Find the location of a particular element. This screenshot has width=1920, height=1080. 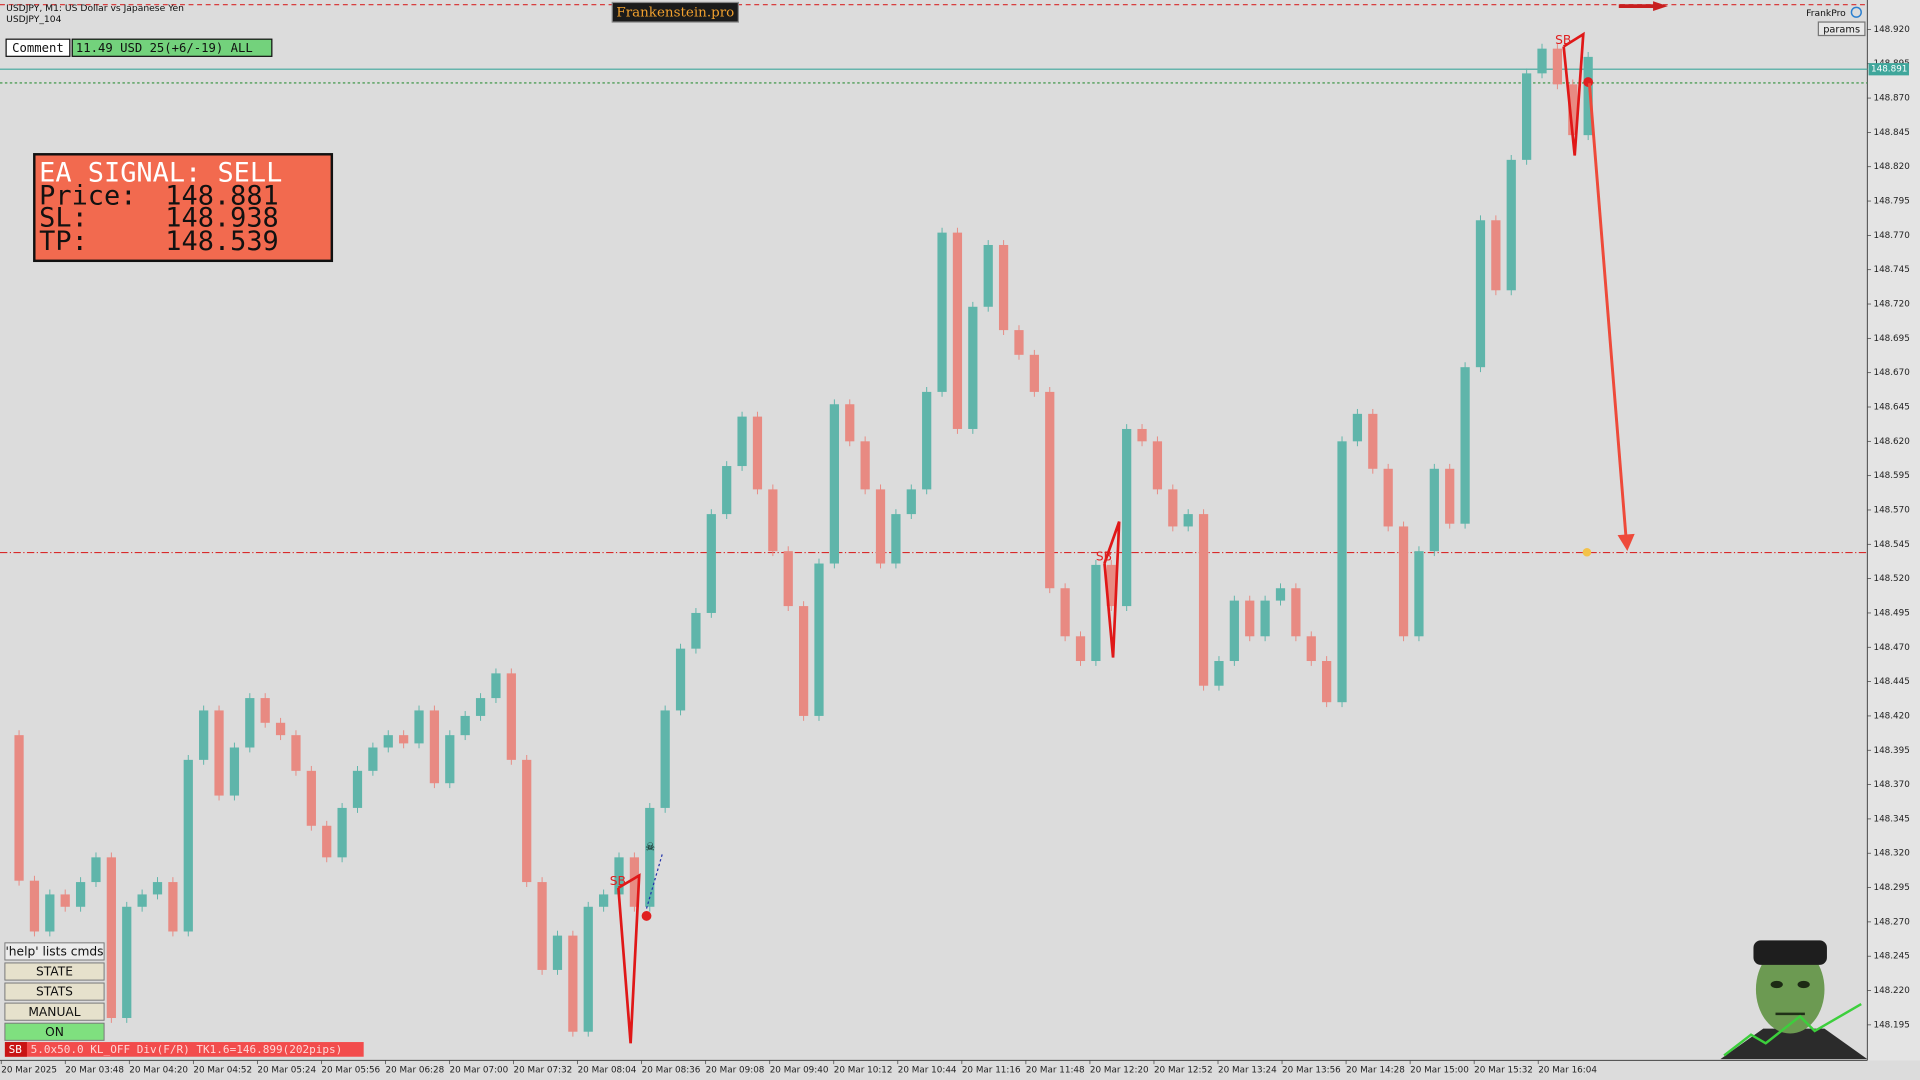

y-tick-label: 148.420 is located at coordinates (1891, 716).